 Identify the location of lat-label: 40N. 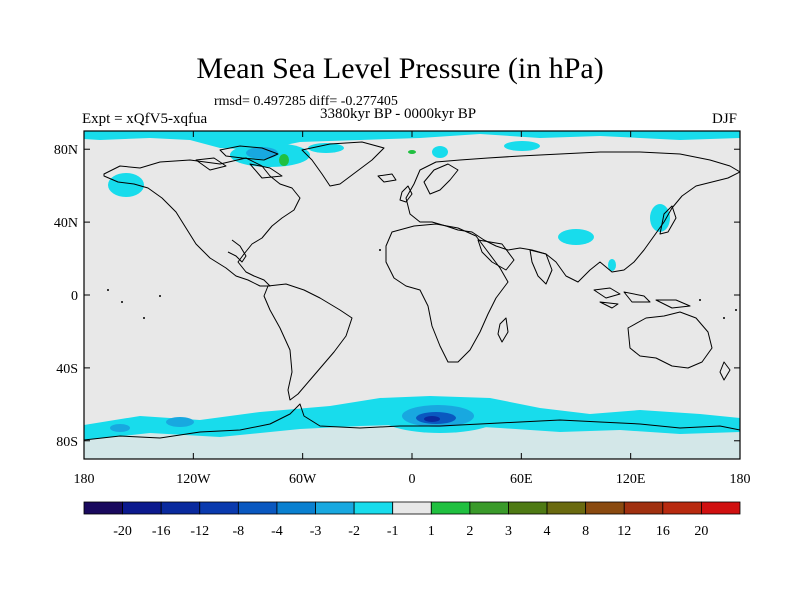
(66, 223).